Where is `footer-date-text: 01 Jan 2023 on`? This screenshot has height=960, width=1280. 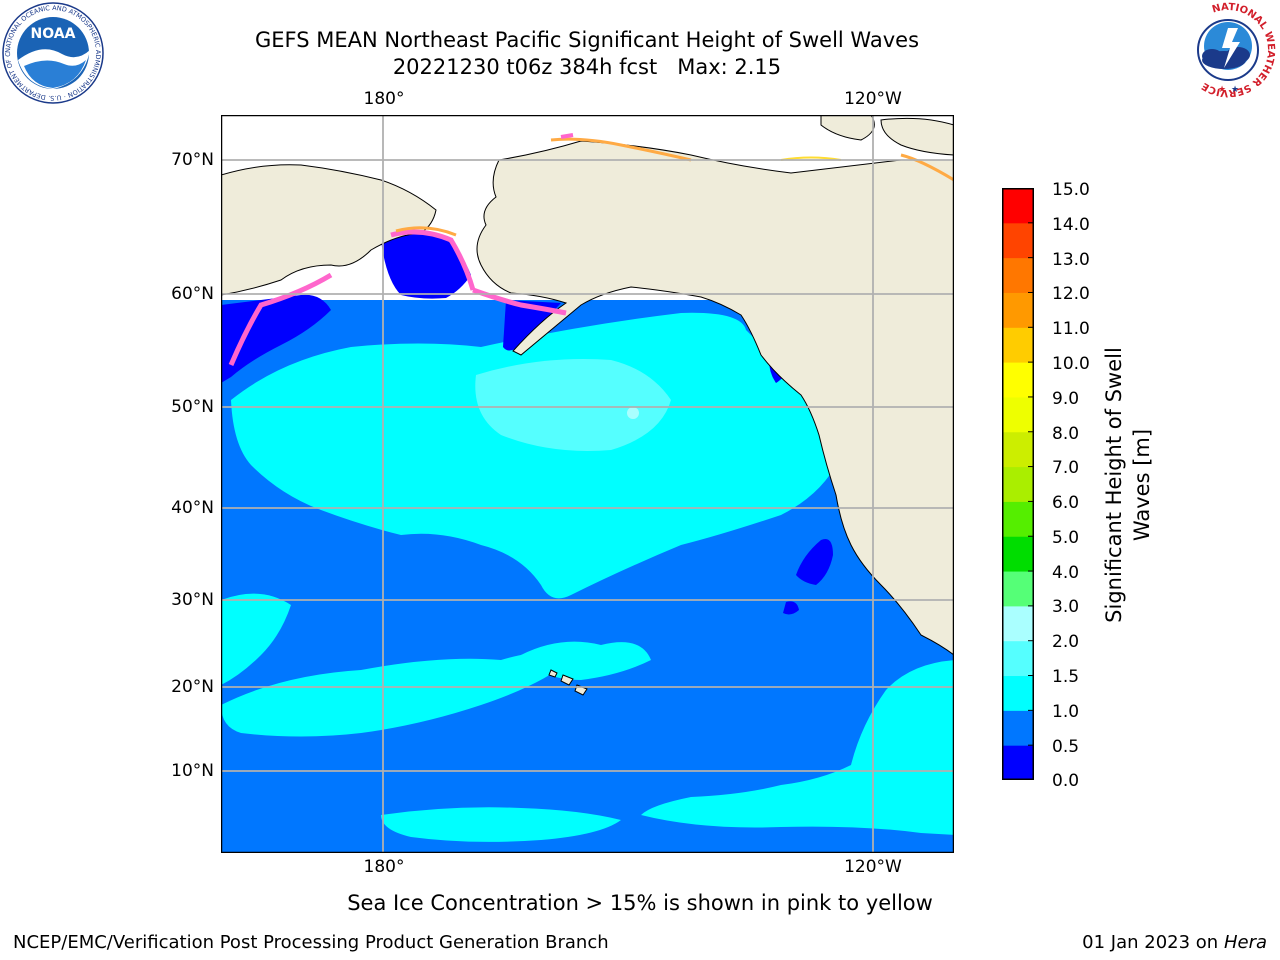 footer-date-text: 01 Jan 2023 on is located at coordinates (1153, 942).